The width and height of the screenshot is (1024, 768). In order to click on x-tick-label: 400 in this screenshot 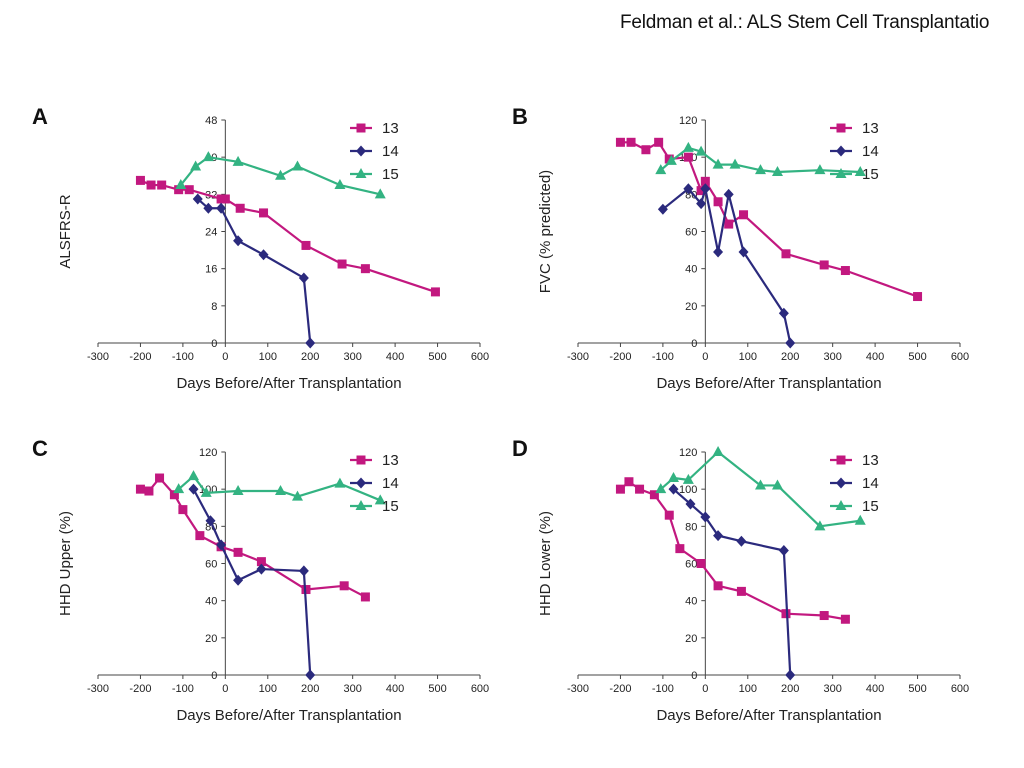, I will do `click(875, 357)`.